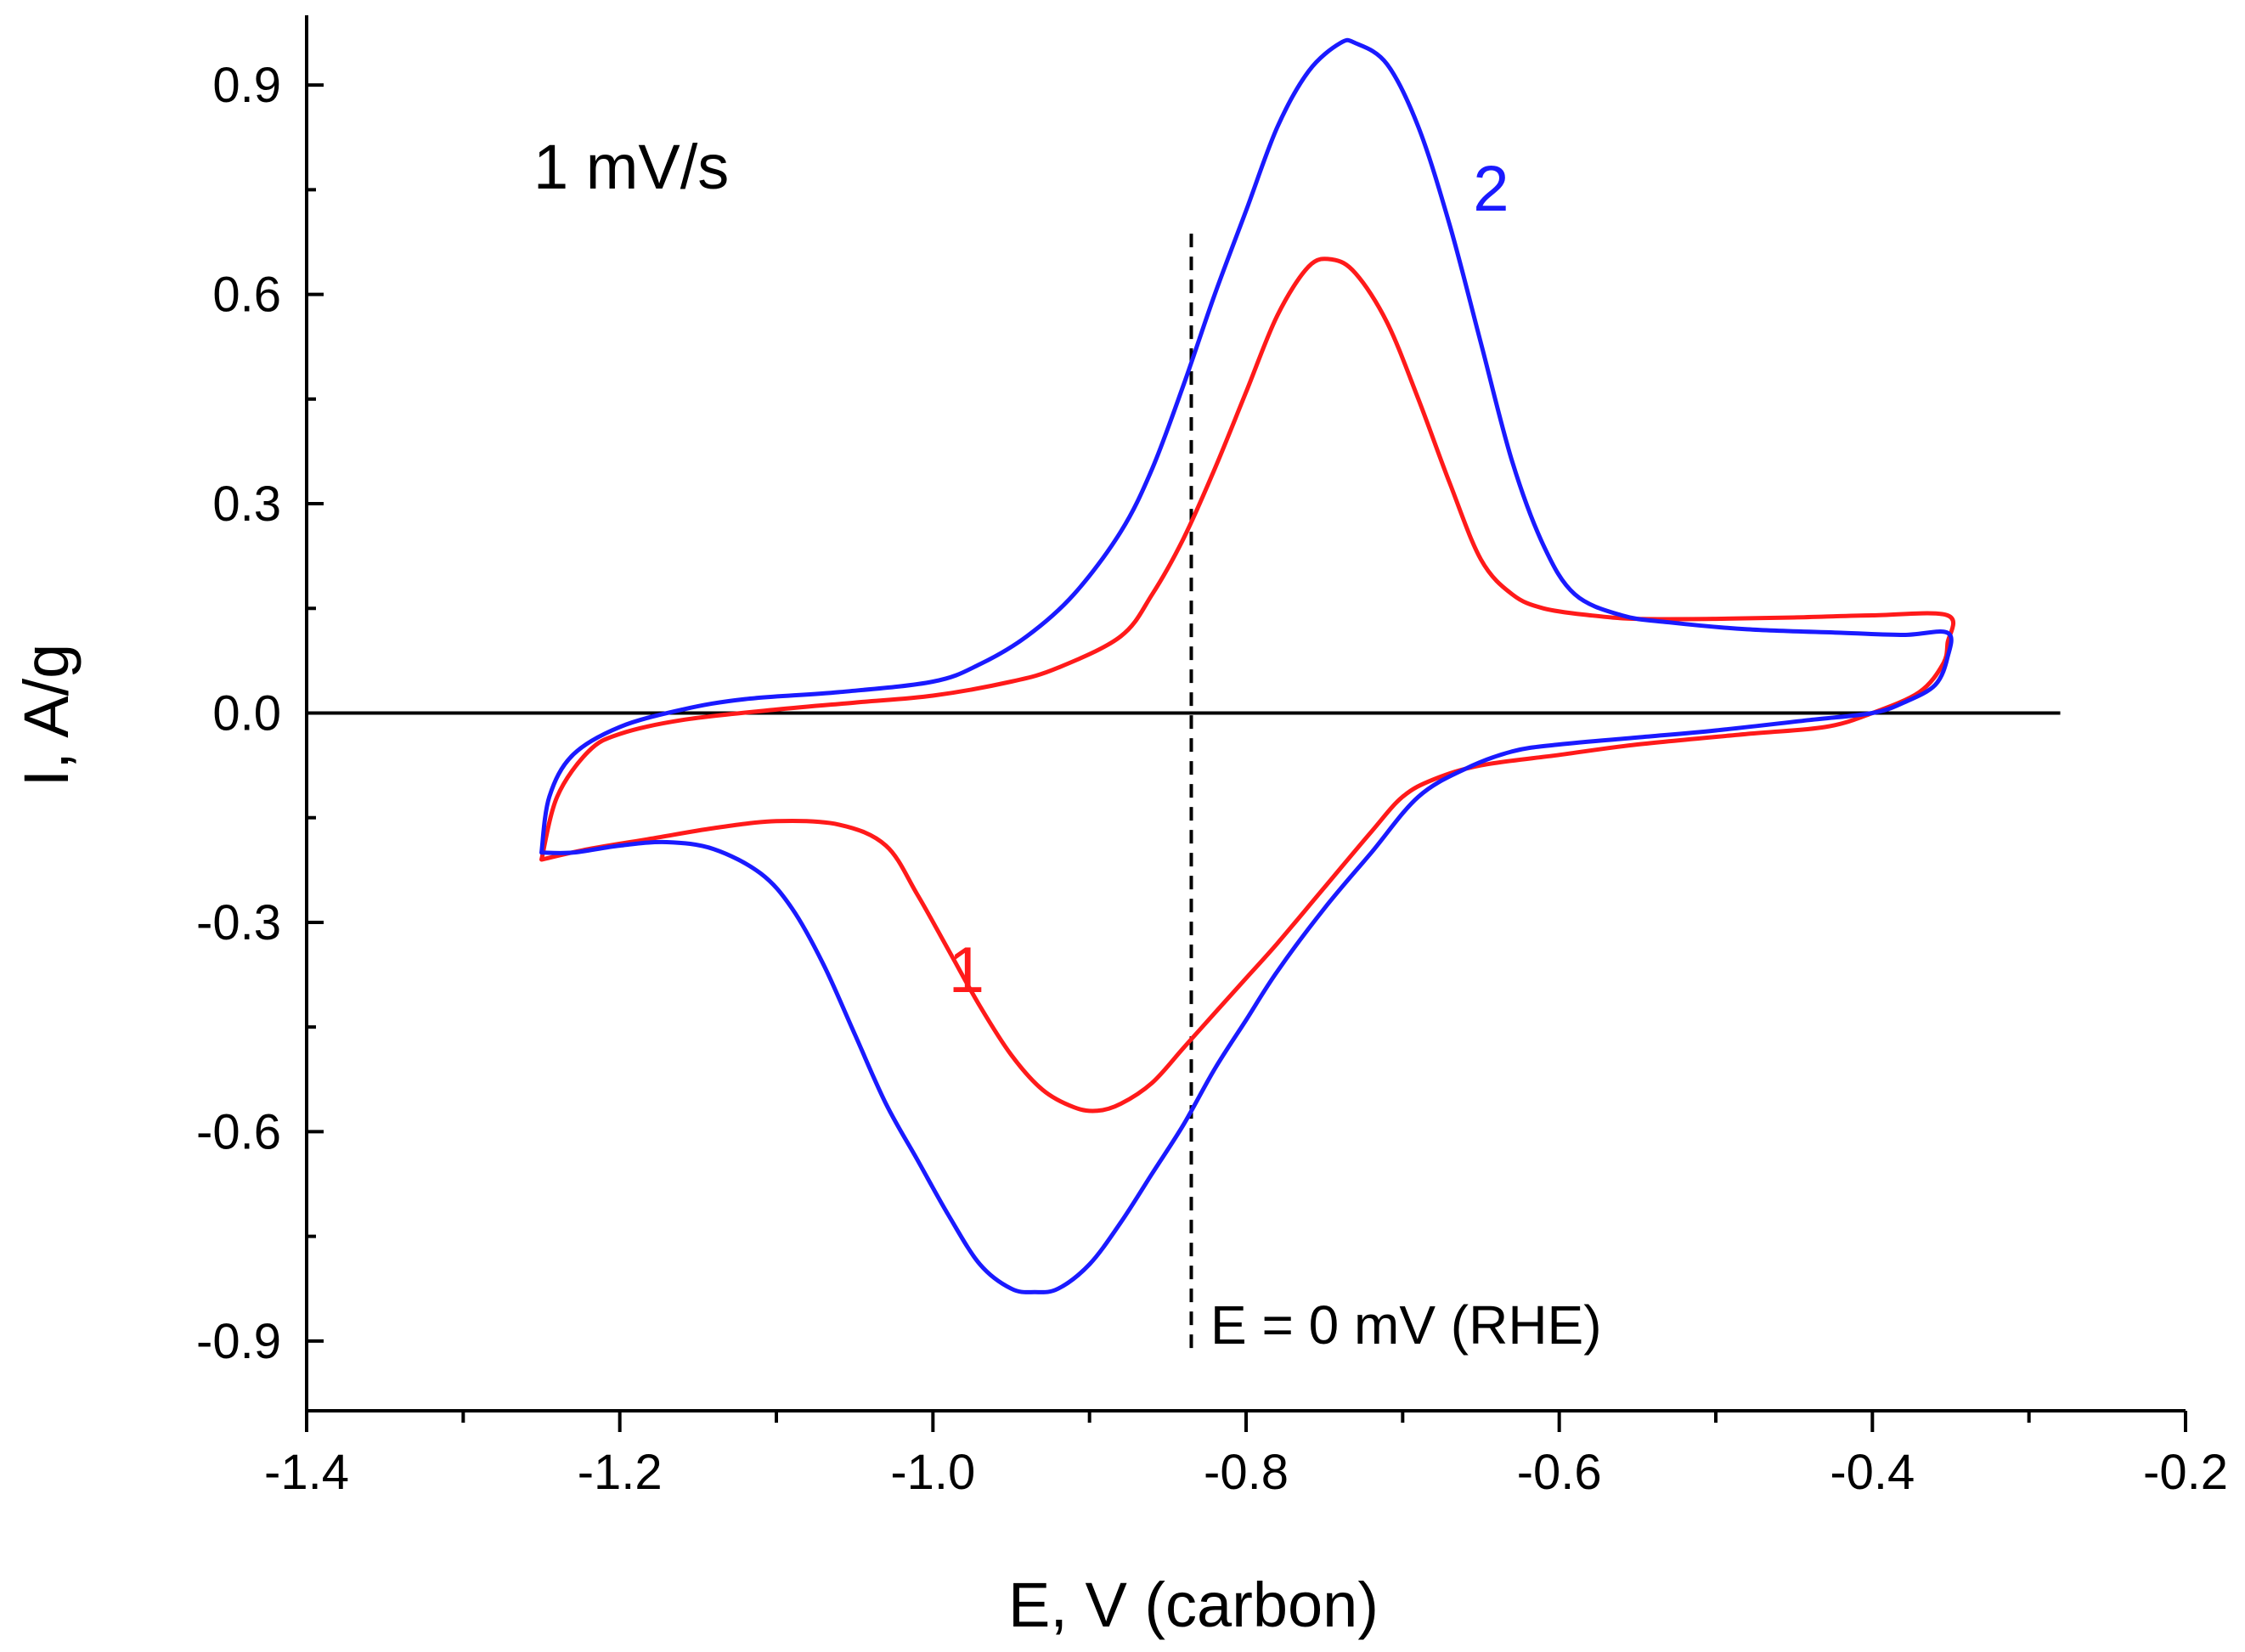 This screenshot has width=2245, height=1652. I want to click on x-tick-label: -1.0, so click(932, 1472).